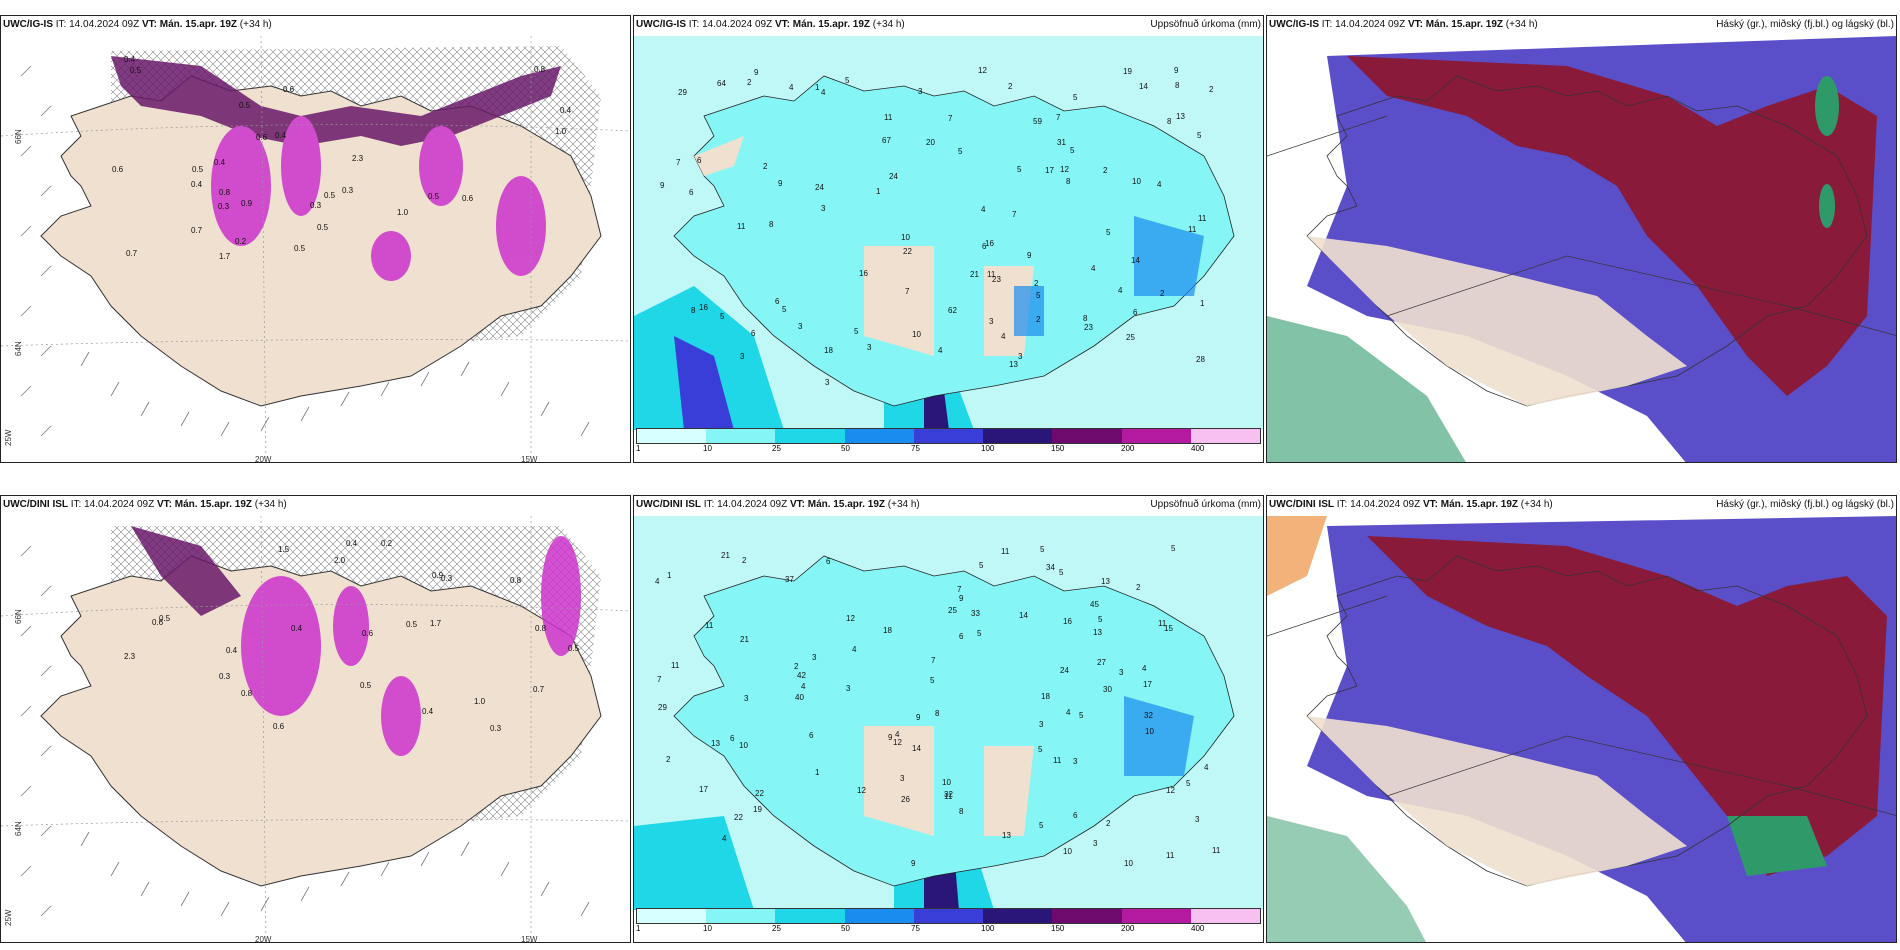 This screenshot has width=1900, height=950. What do you see at coordinates (915, 928) in the screenshot?
I see `tick: 75` at bounding box center [915, 928].